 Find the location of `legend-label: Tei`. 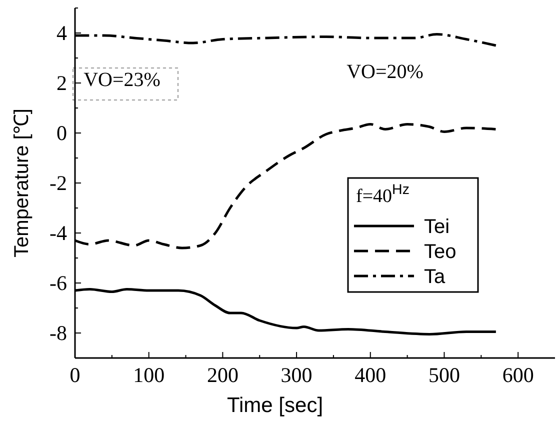

legend-label: Tei is located at coordinates (437, 227).